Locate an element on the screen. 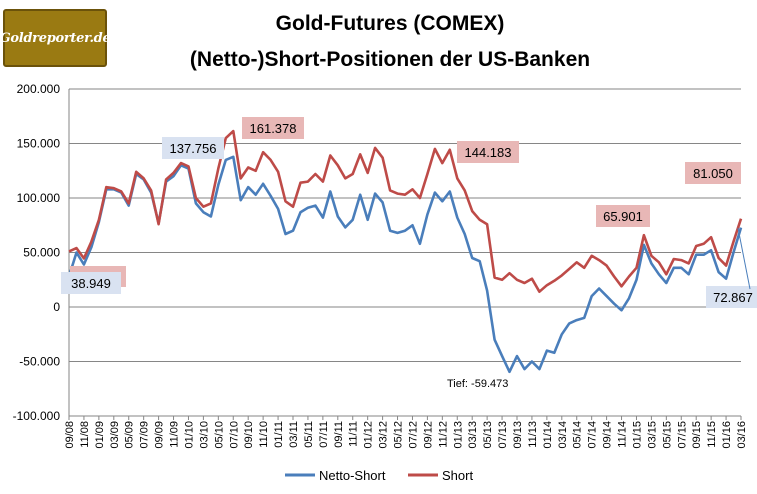 The height and width of the screenshot is (494, 757). annotation-label: 81.050 is located at coordinates (713, 173).